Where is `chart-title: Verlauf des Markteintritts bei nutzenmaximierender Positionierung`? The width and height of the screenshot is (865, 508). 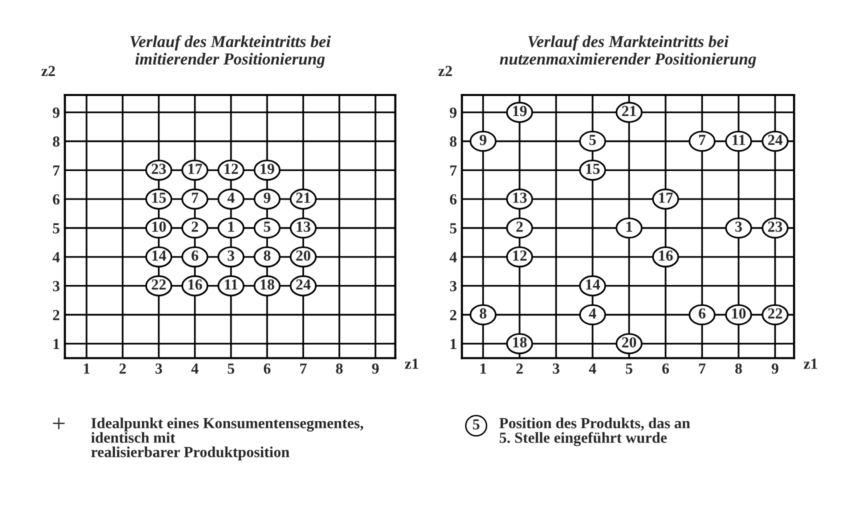
chart-title: Verlauf des Markteintritts bei nutzenmaximierender Positionierung is located at coordinates (628, 51).